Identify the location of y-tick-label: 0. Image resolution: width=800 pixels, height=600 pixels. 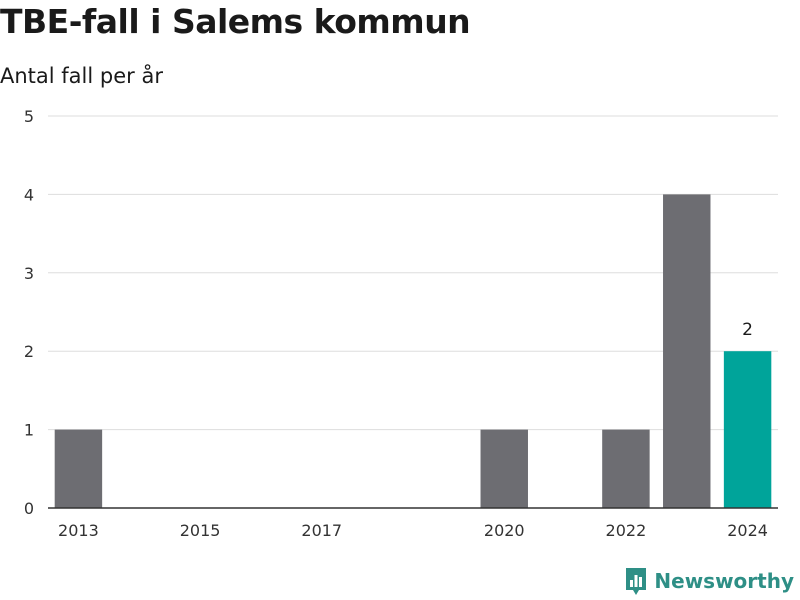
(29, 508).